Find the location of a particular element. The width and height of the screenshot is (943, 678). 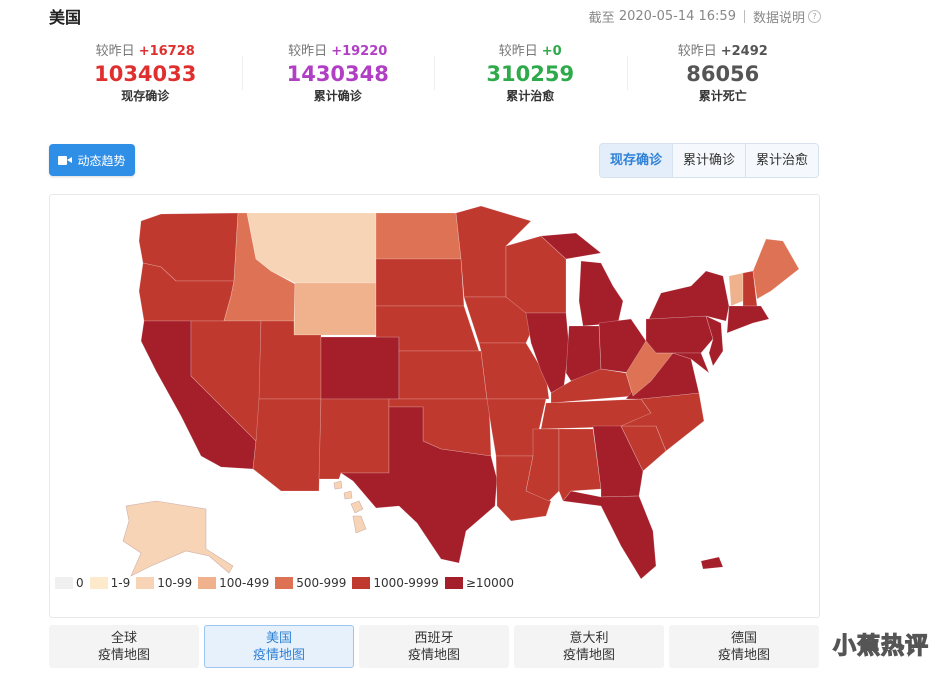

help-icon: ? is located at coordinates (814, 16).